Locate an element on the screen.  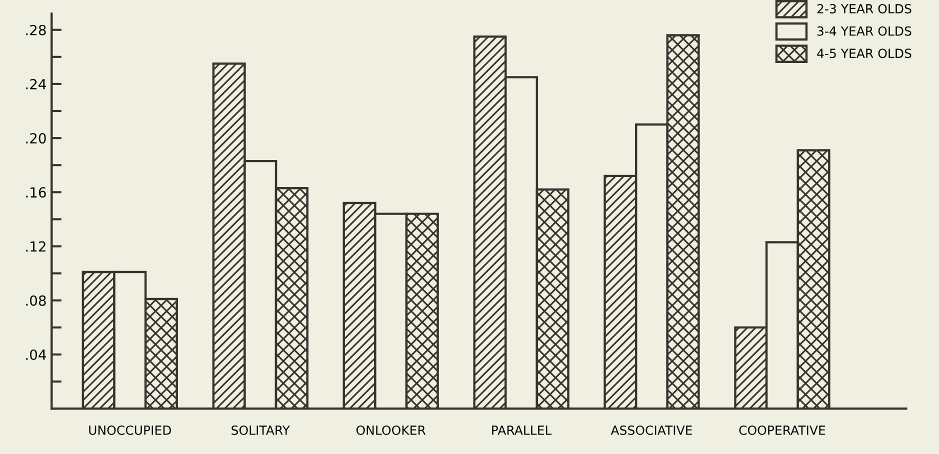
y-tick-label: .16 is located at coordinates (36, 192).